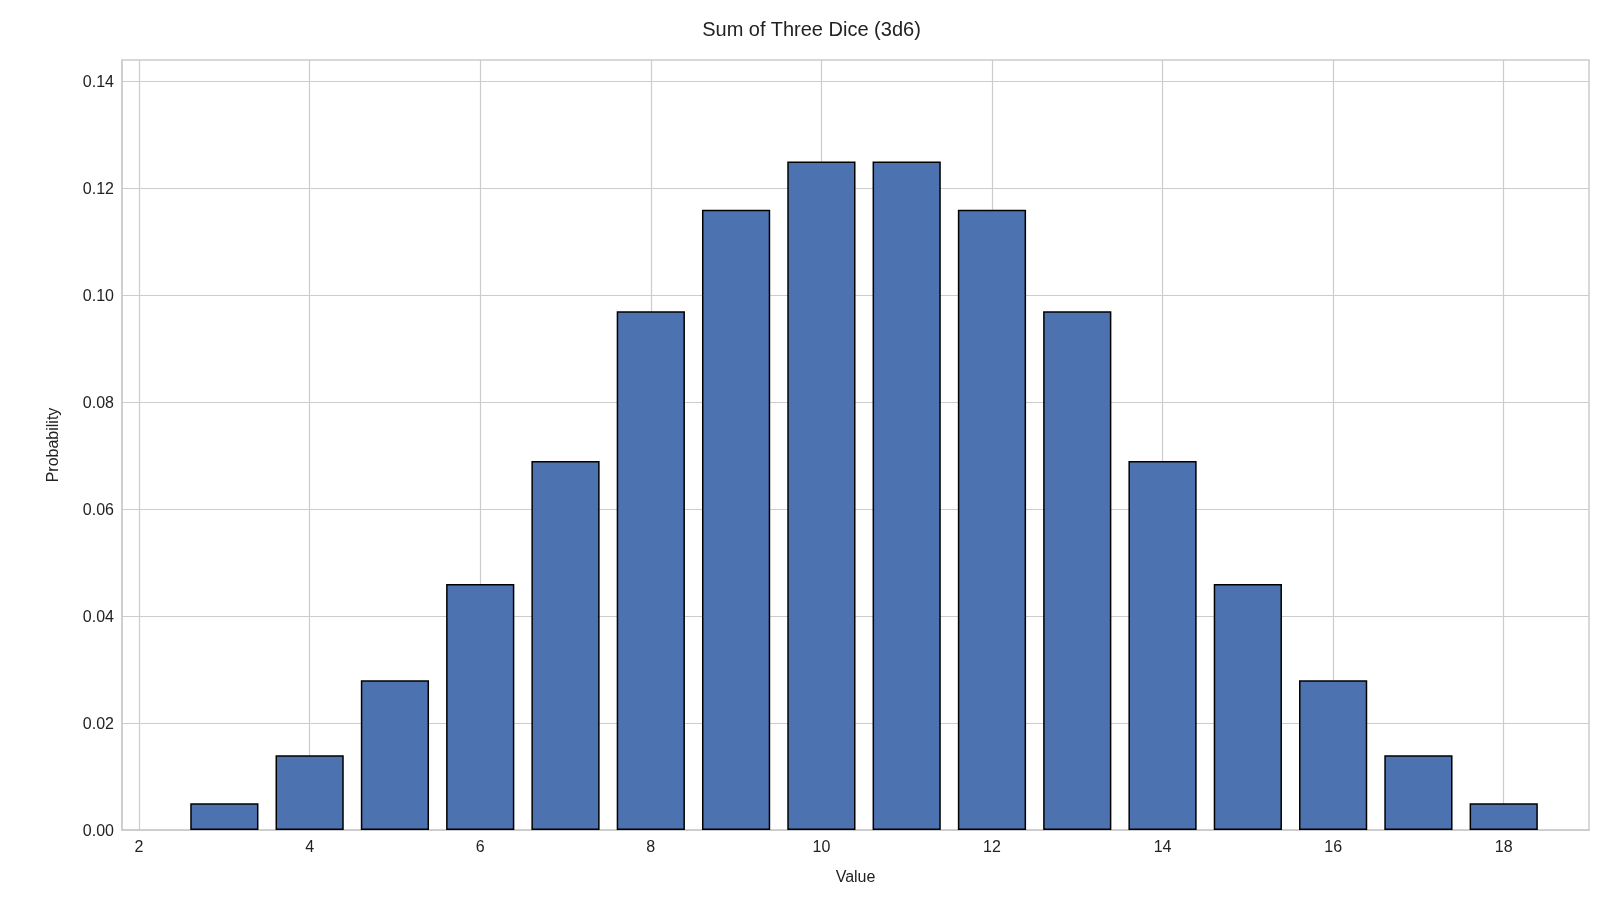  I want to click on x-tick-label: 2, so click(139, 846).